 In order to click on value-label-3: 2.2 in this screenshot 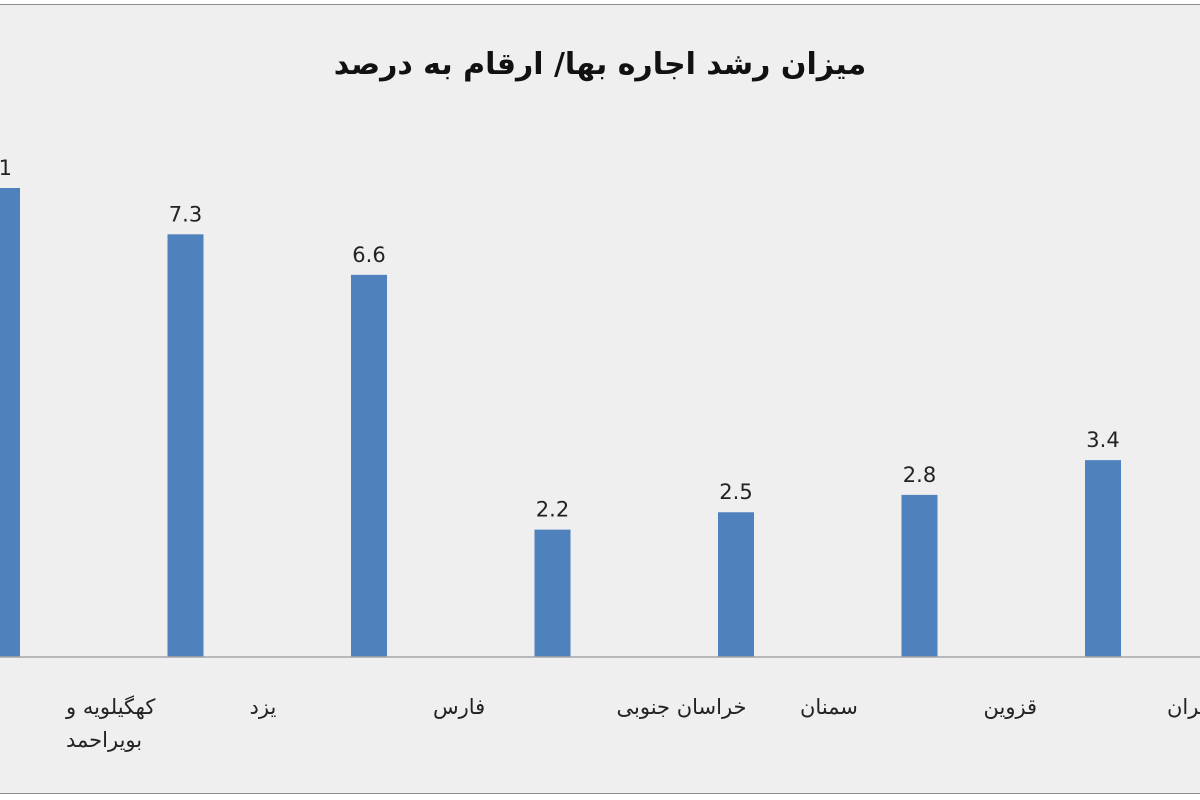, I will do `click(552, 510)`.